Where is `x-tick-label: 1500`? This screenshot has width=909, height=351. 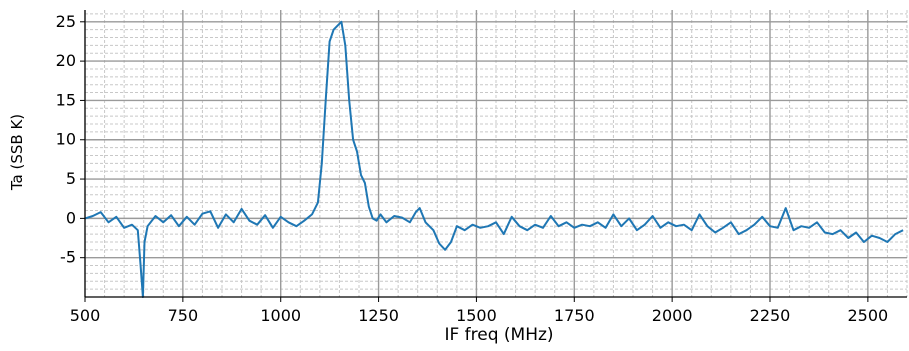 x-tick-label: 1500 is located at coordinates (476, 315).